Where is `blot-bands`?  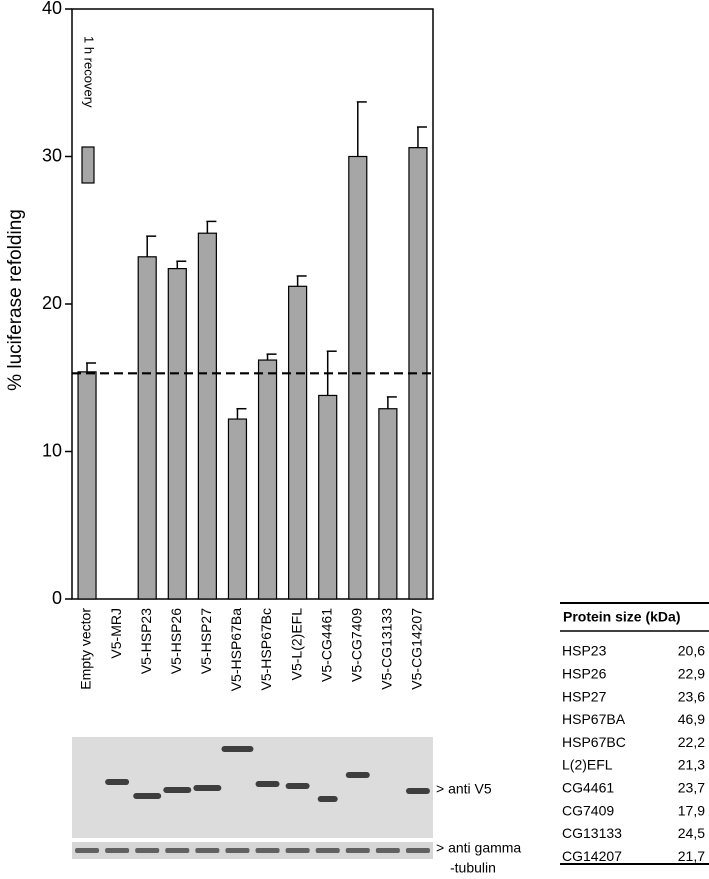 blot-bands is located at coordinates (252, 799).